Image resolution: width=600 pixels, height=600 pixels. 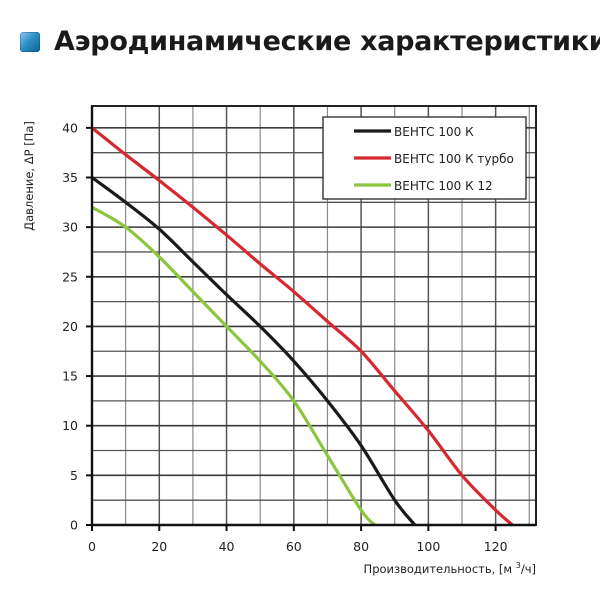 I want to click on y-tick-label: 5, so click(x=74, y=475).